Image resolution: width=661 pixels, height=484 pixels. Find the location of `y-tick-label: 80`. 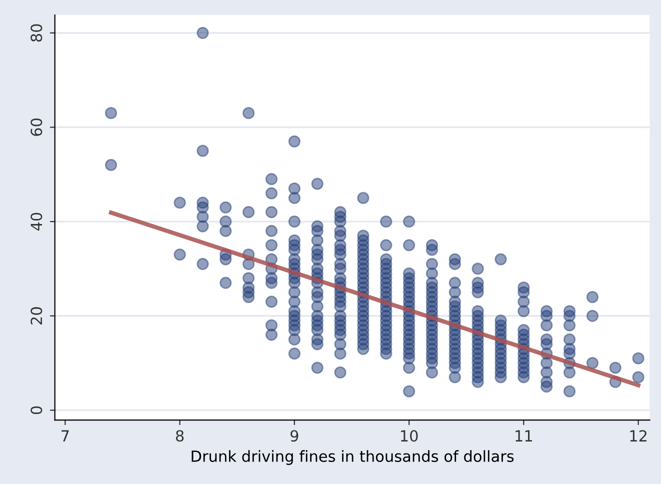

y-tick-label: 80 is located at coordinates (36, 33).